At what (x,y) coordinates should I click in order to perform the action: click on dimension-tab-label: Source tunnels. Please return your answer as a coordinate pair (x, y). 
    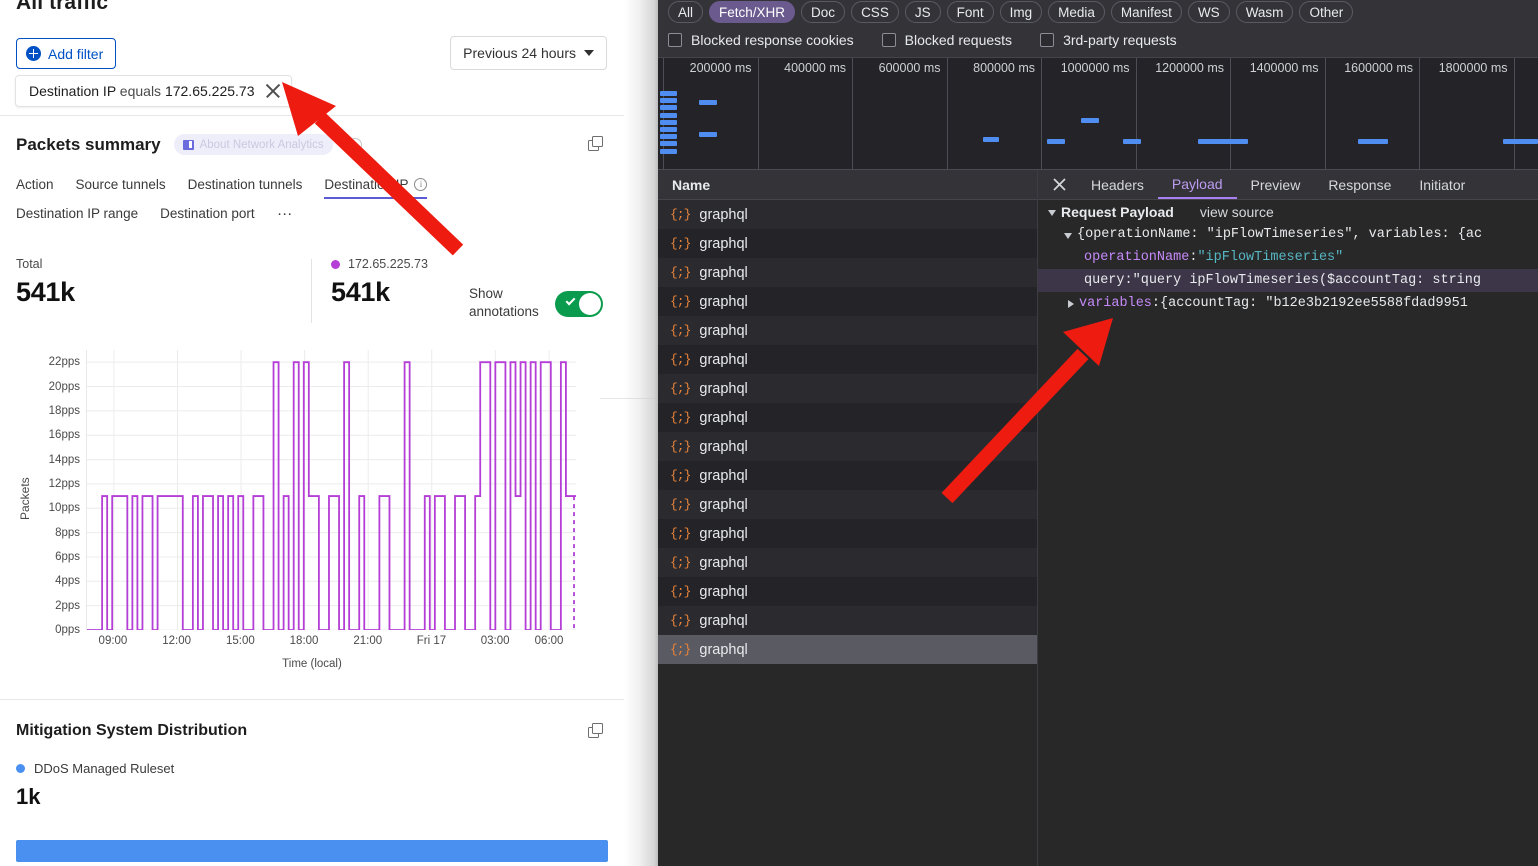
    Looking at the image, I should click on (120, 184).